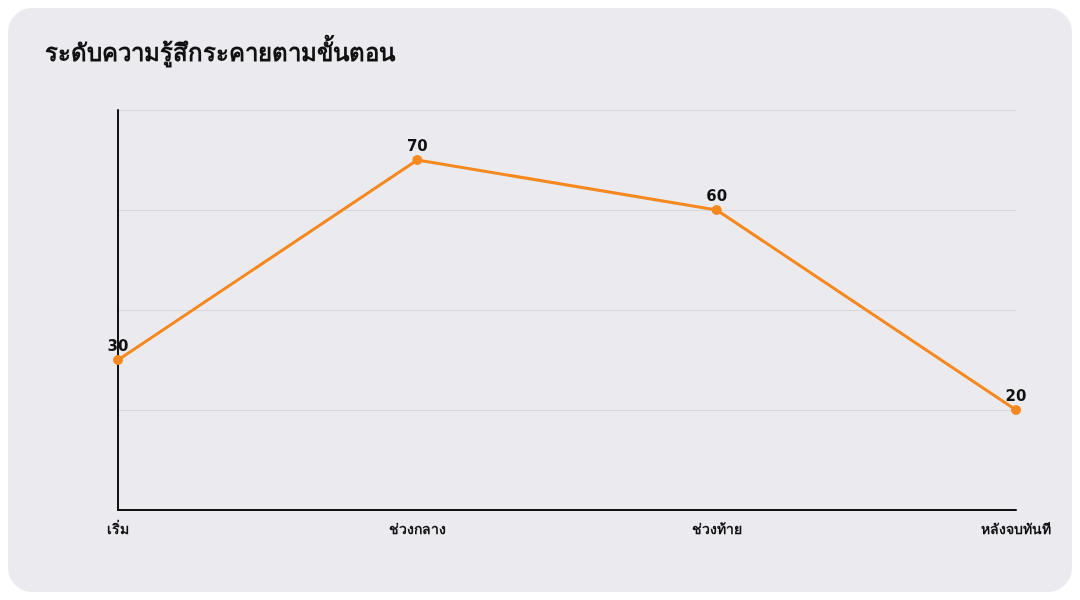 The height and width of the screenshot is (600, 1080). Describe the element at coordinates (417, 145) in the screenshot. I see `data-label: 70` at that location.